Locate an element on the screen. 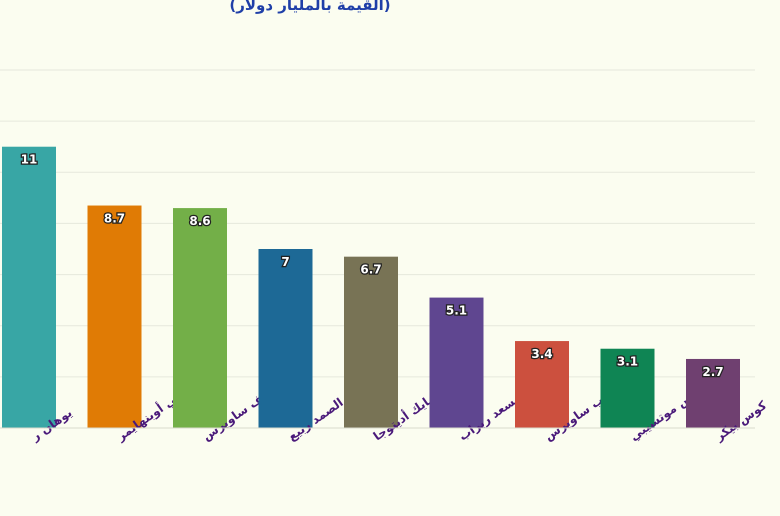  bar-value-label: 8.6 is located at coordinates (199, 221).